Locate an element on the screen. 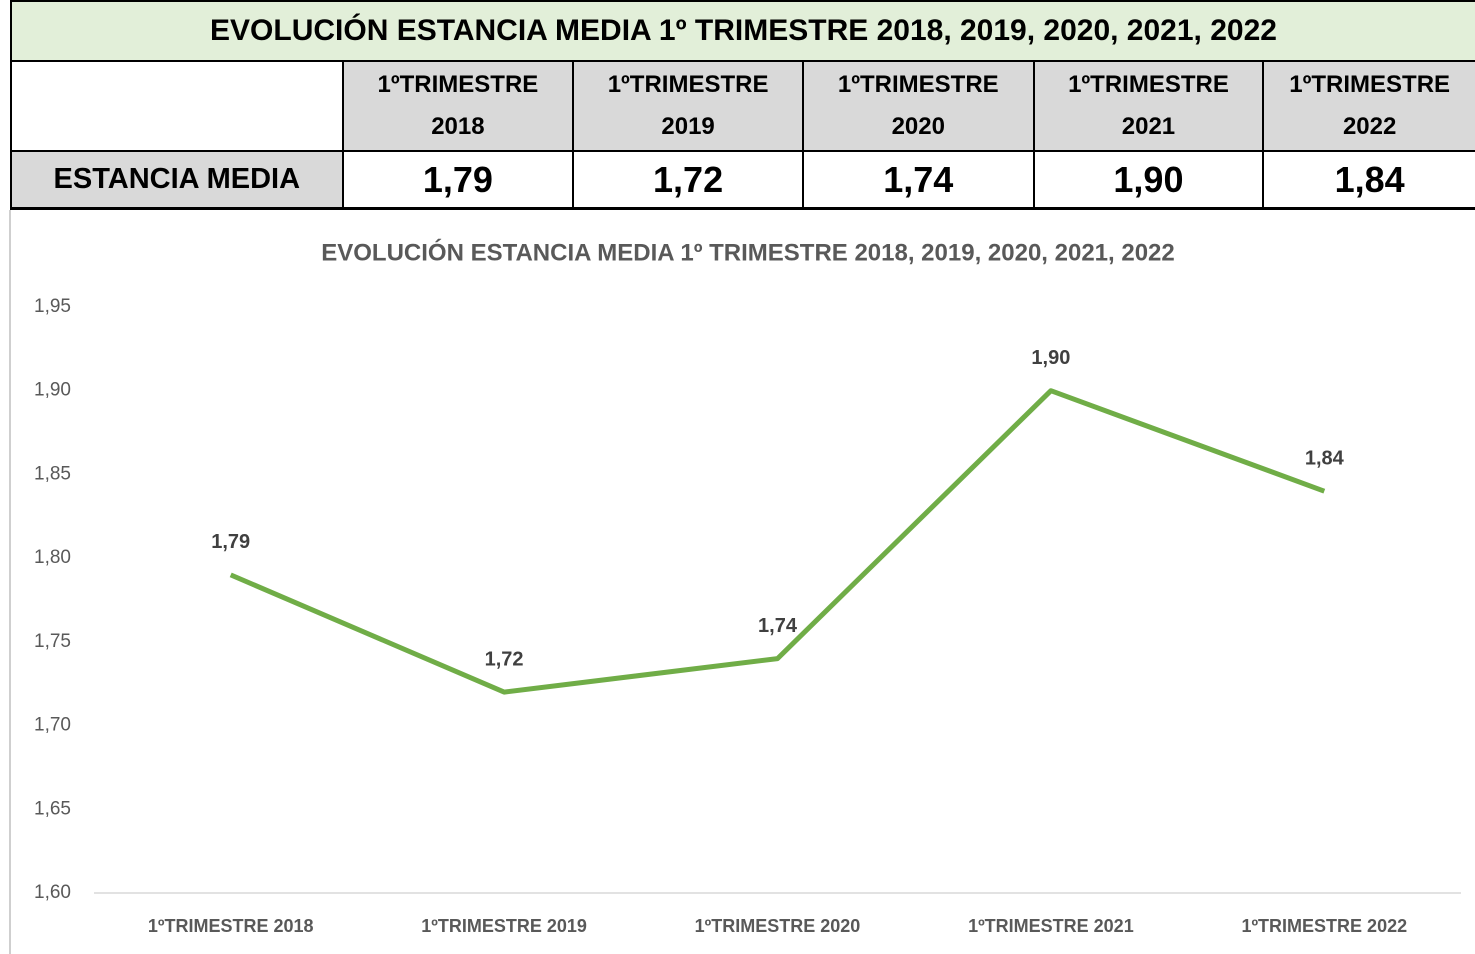 The width and height of the screenshot is (1475, 954). data-label: 1,90 is located at coordinates (1050, 358).